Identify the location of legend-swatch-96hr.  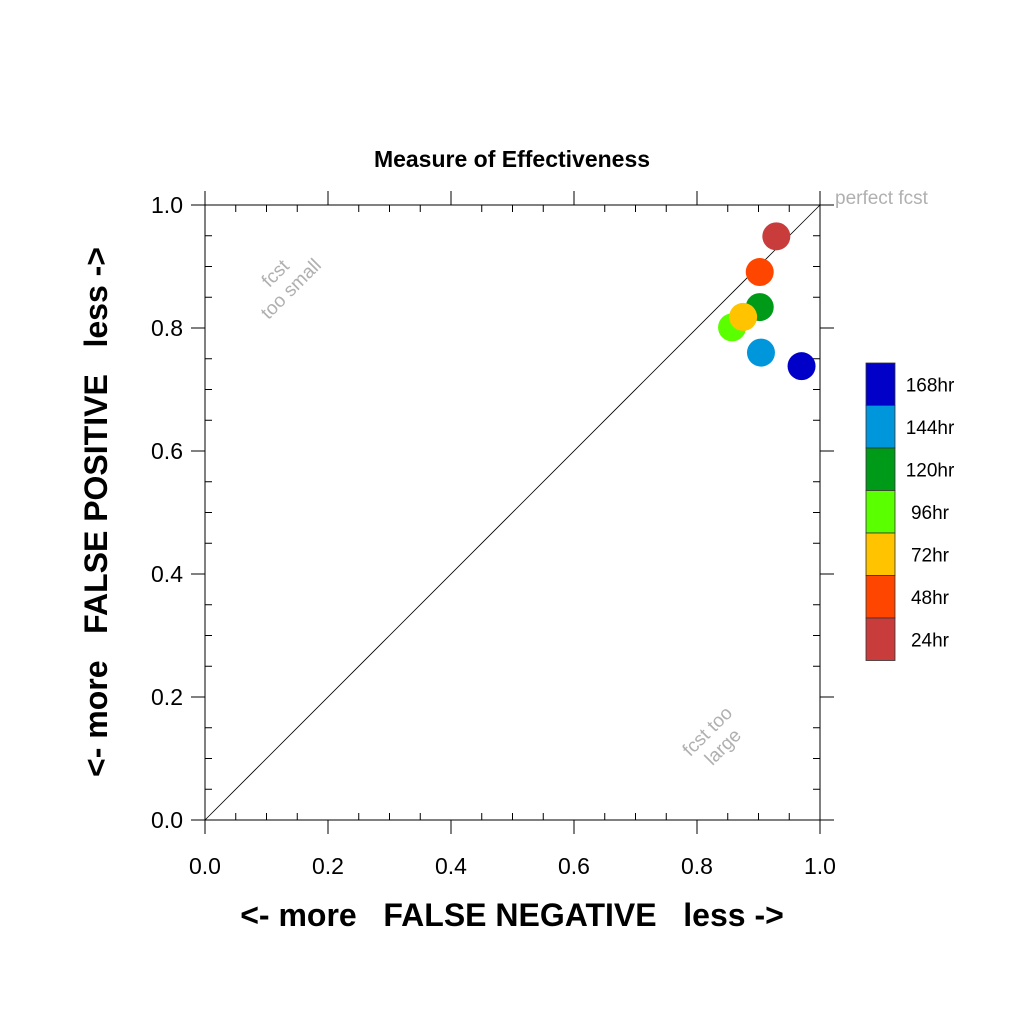
(880, 512).